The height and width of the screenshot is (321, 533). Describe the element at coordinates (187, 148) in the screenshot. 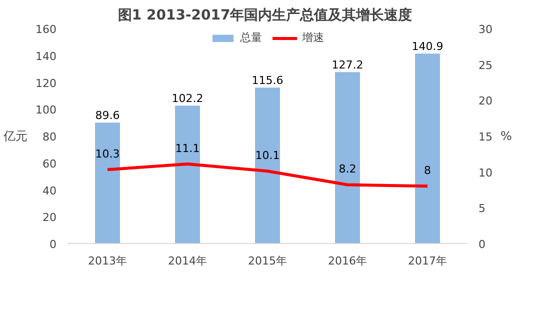

I see `data-label: 11.1` at that location.